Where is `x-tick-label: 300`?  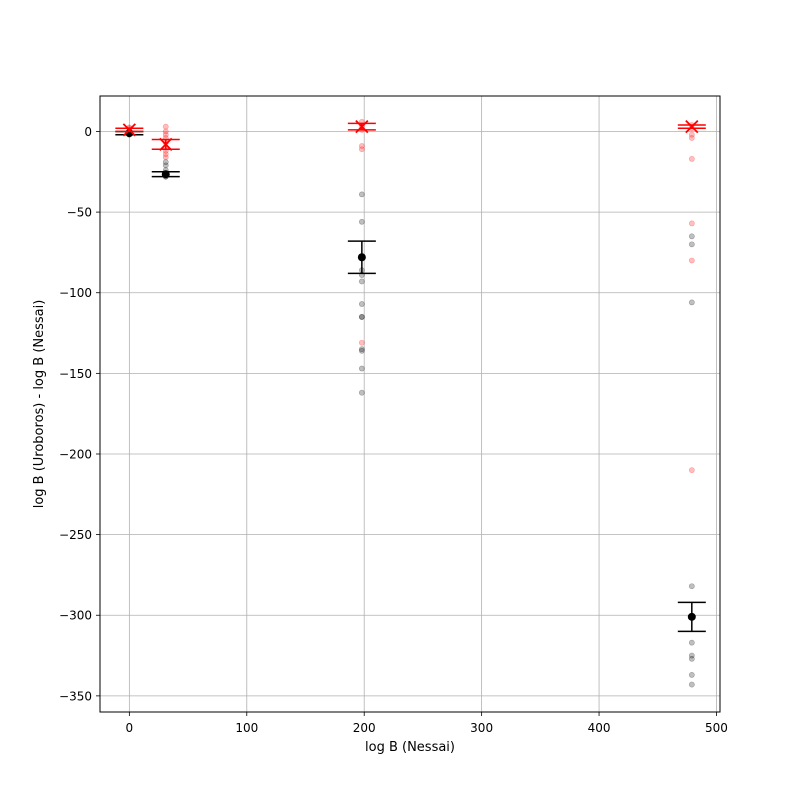
x-tick-label: 300 is located at coordinates (481, 728).